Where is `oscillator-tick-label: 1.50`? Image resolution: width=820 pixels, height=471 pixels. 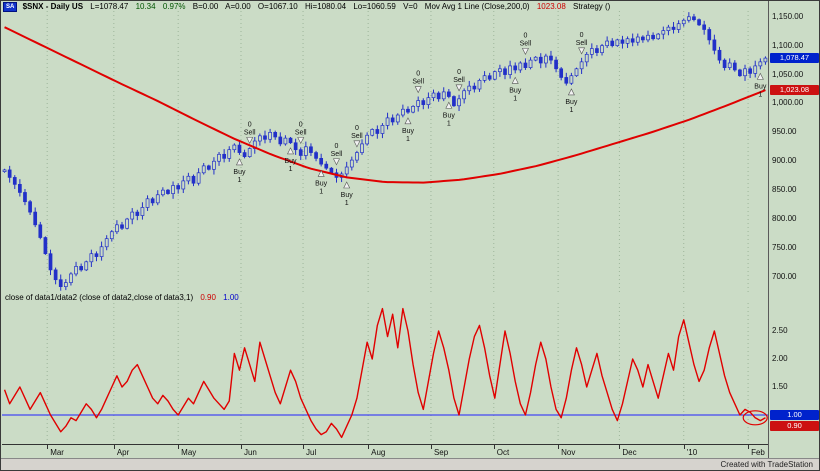
oscillator-tick-label: 1.50 is located at coordinates (780, 386).